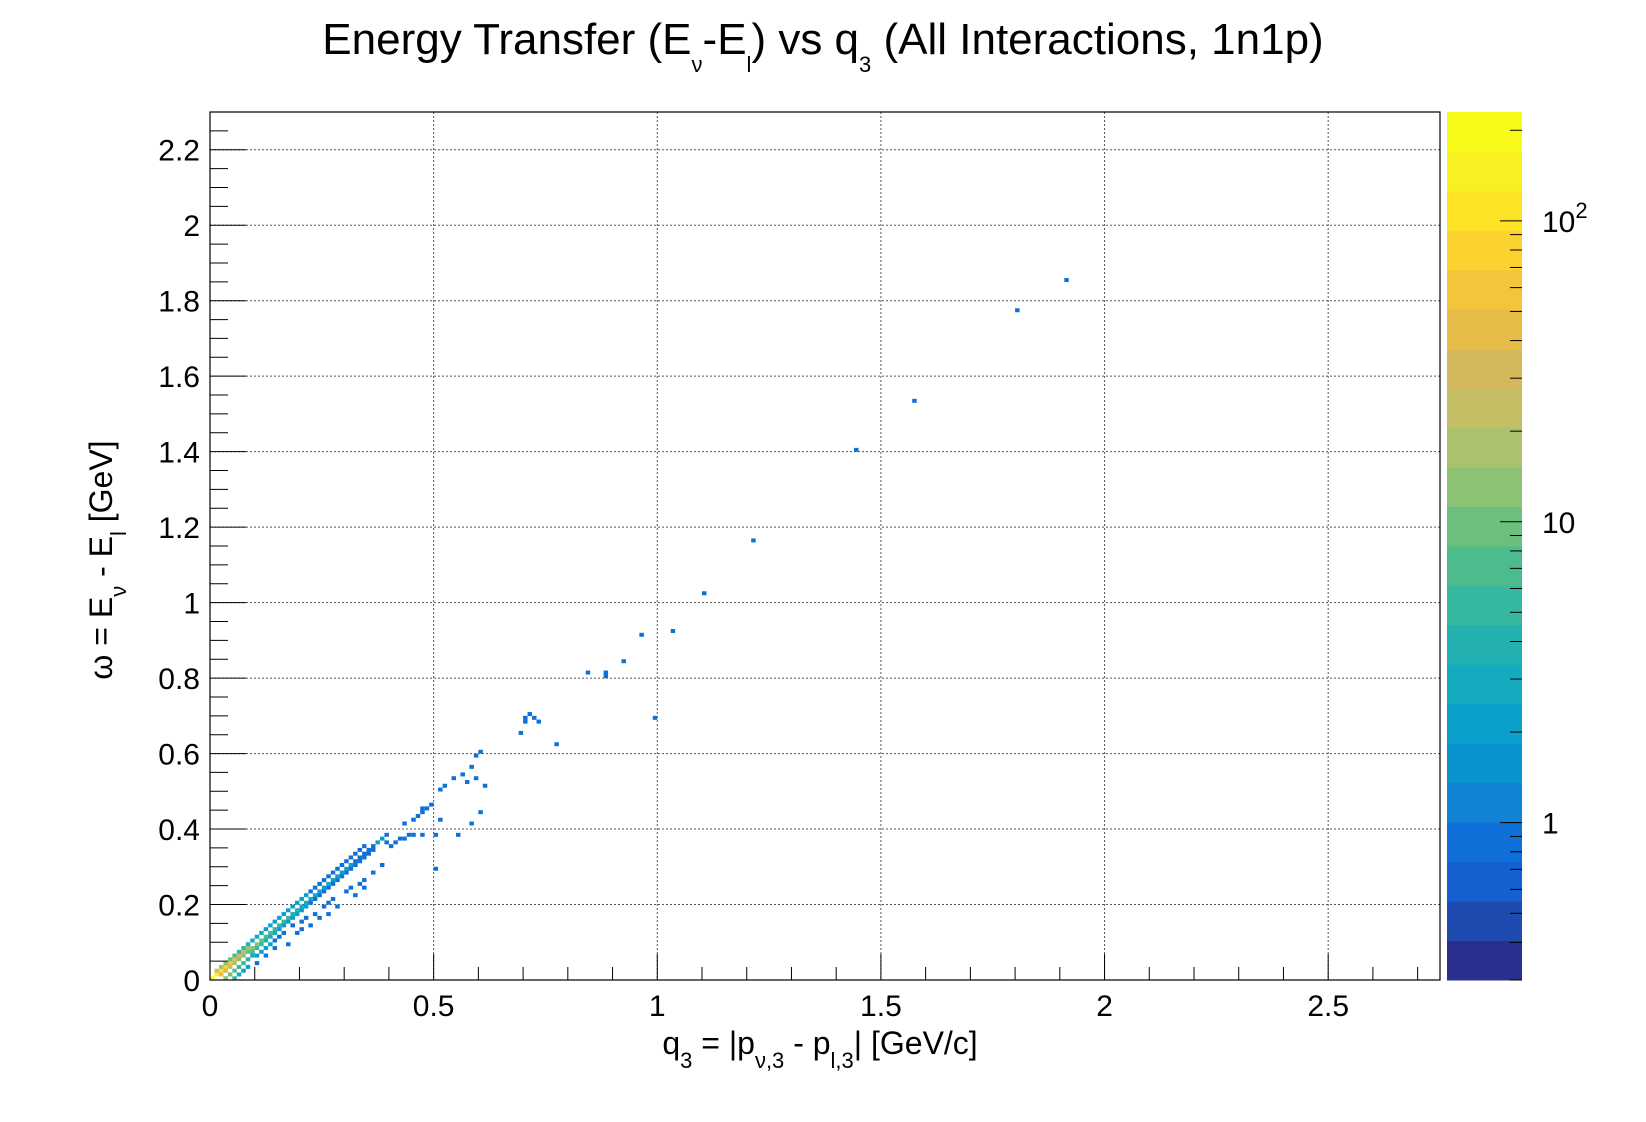  Describe the element at coordinates (210, 1006) in the screenshot. I see `x-tick-label: 0` at that location.